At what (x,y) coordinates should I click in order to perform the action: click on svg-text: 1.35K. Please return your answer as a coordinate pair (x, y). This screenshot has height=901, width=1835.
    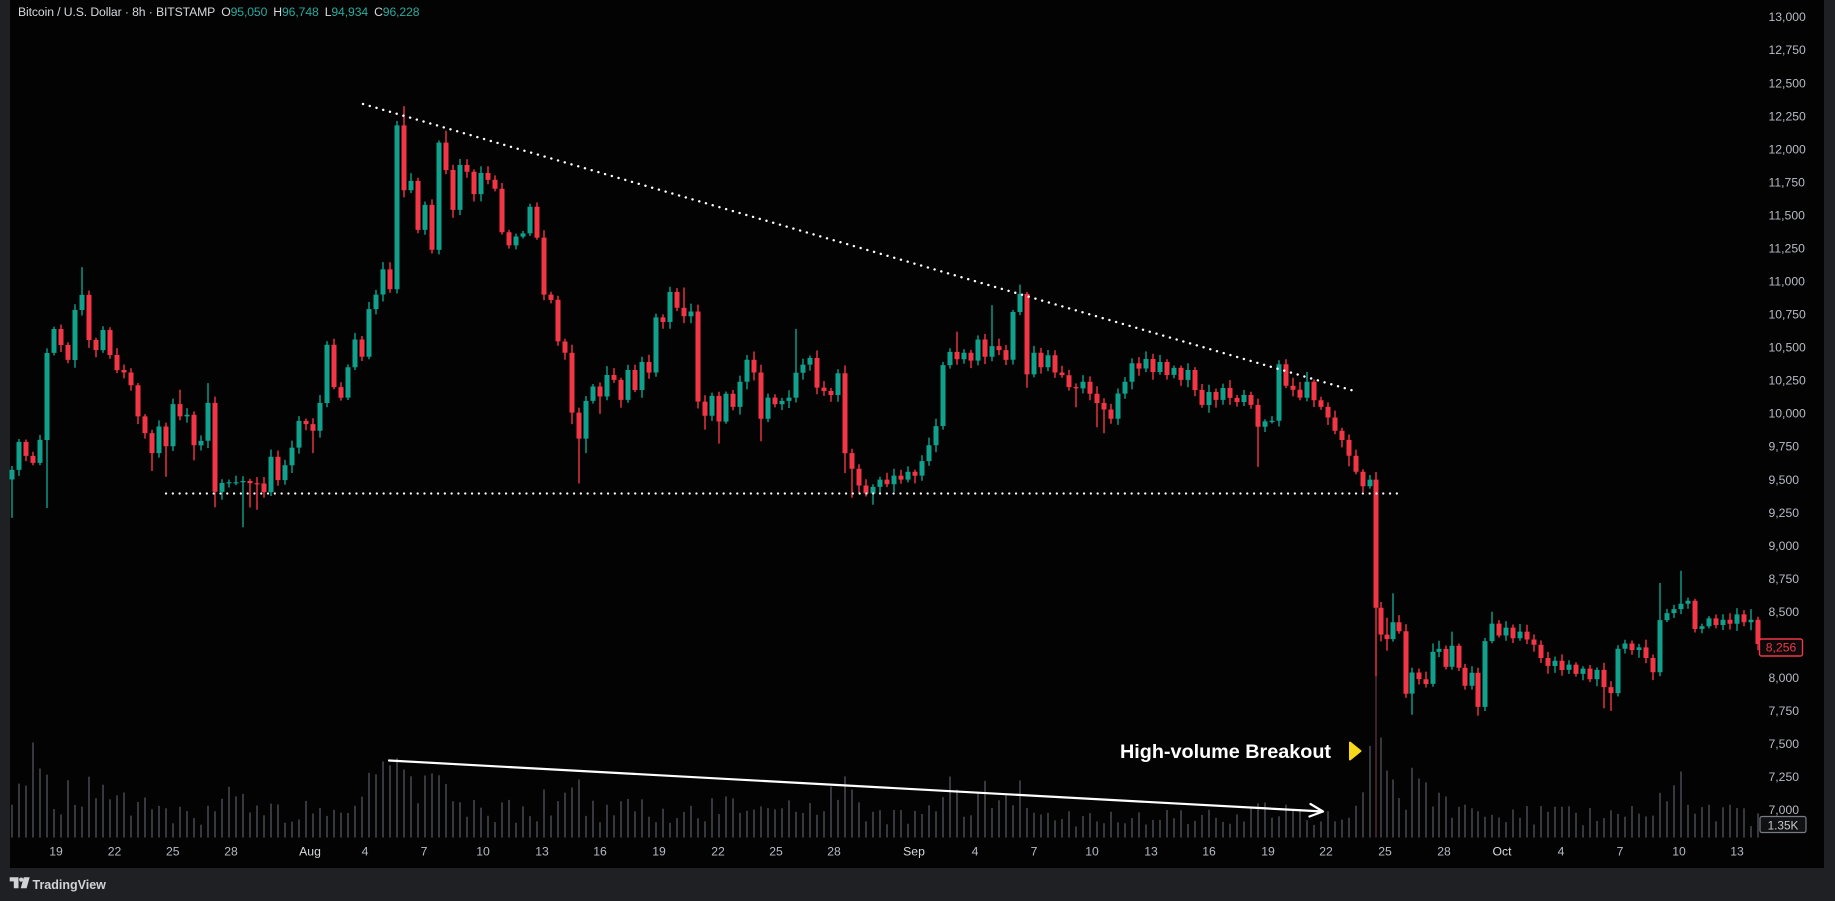
    Looking at the image, I should click on (1783, 826).